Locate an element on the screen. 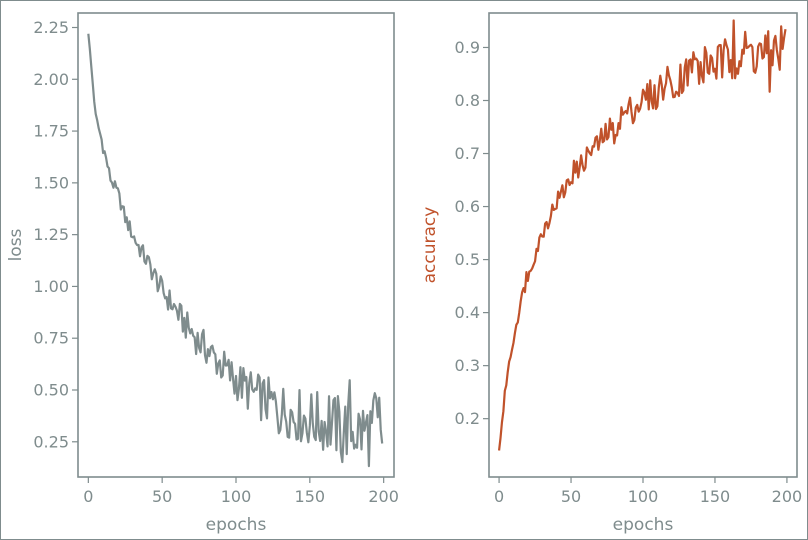  y-tick-label: 0.2 is located at coordinates (467, 418).